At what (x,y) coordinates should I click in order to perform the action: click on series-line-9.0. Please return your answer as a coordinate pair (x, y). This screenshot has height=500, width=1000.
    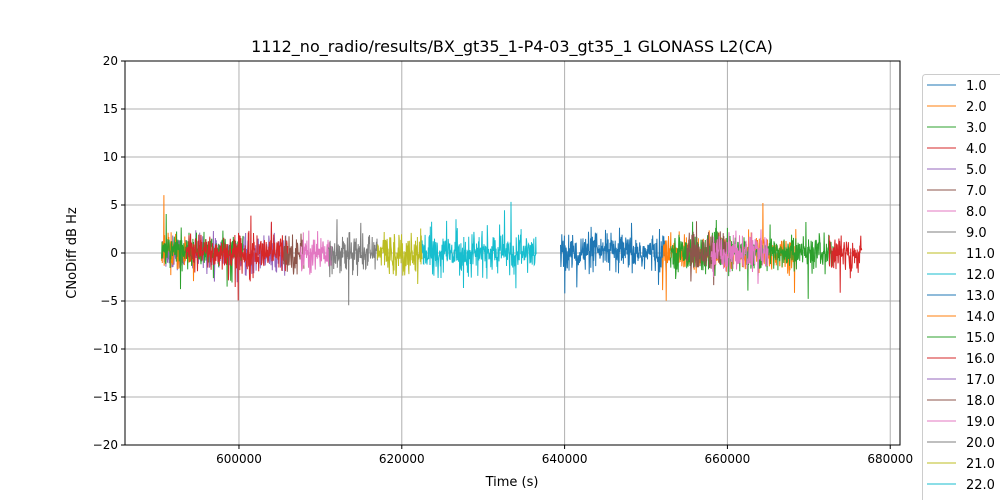
    Looking at the image, I should click on (353, 262).